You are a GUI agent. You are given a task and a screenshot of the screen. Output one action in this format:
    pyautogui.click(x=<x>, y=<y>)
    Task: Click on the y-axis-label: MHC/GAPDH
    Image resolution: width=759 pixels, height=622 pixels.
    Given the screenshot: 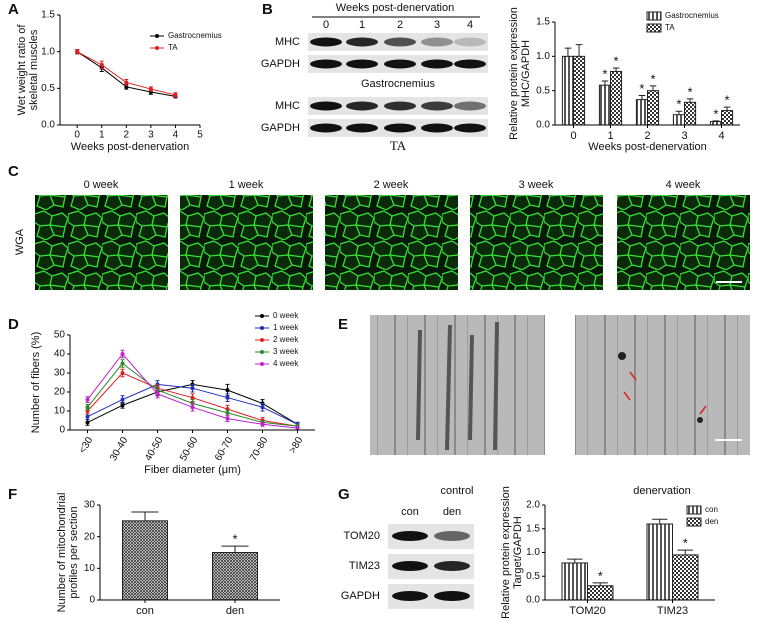 What is the action you would take?
    pyautogui.click(x=526, y=73)
    